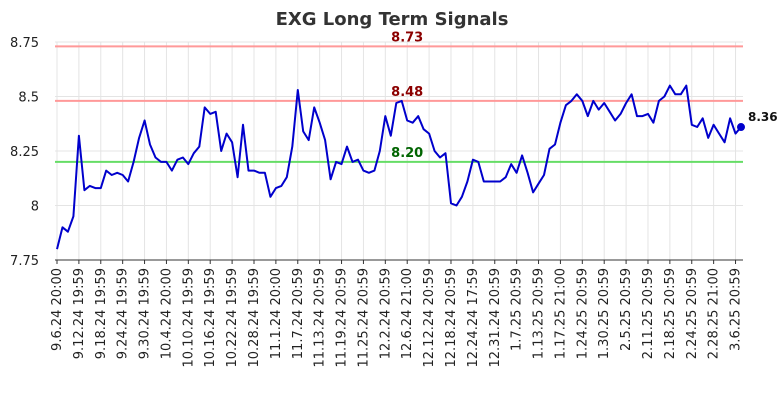 The height and width of the screenshot is (400, 784). Describe the element at coordinates (145, 313) in the screenshot. I see `x-tick-label: 9.30.24 19:59` at that location.